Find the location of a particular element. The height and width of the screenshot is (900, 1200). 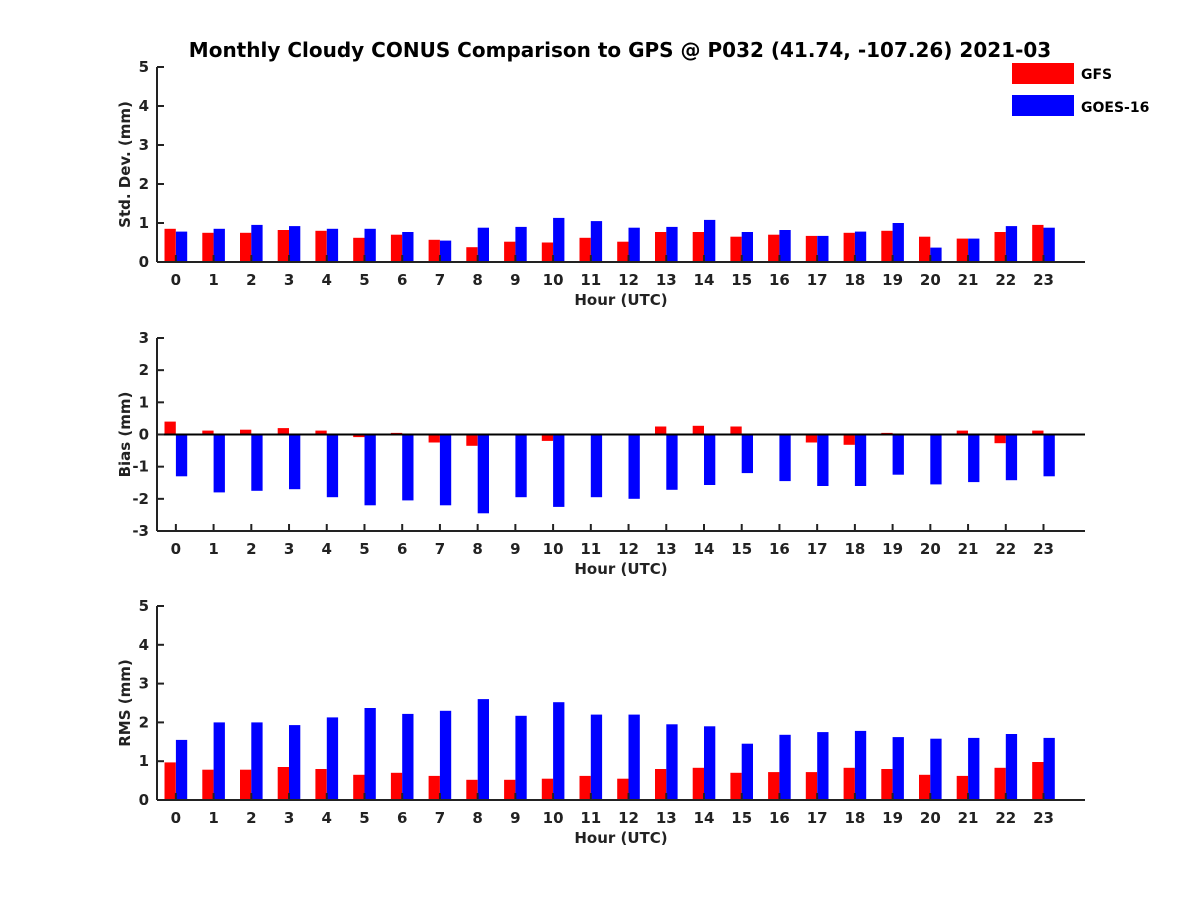

y-tick-label: 1 is located at coordinates (144, 761).